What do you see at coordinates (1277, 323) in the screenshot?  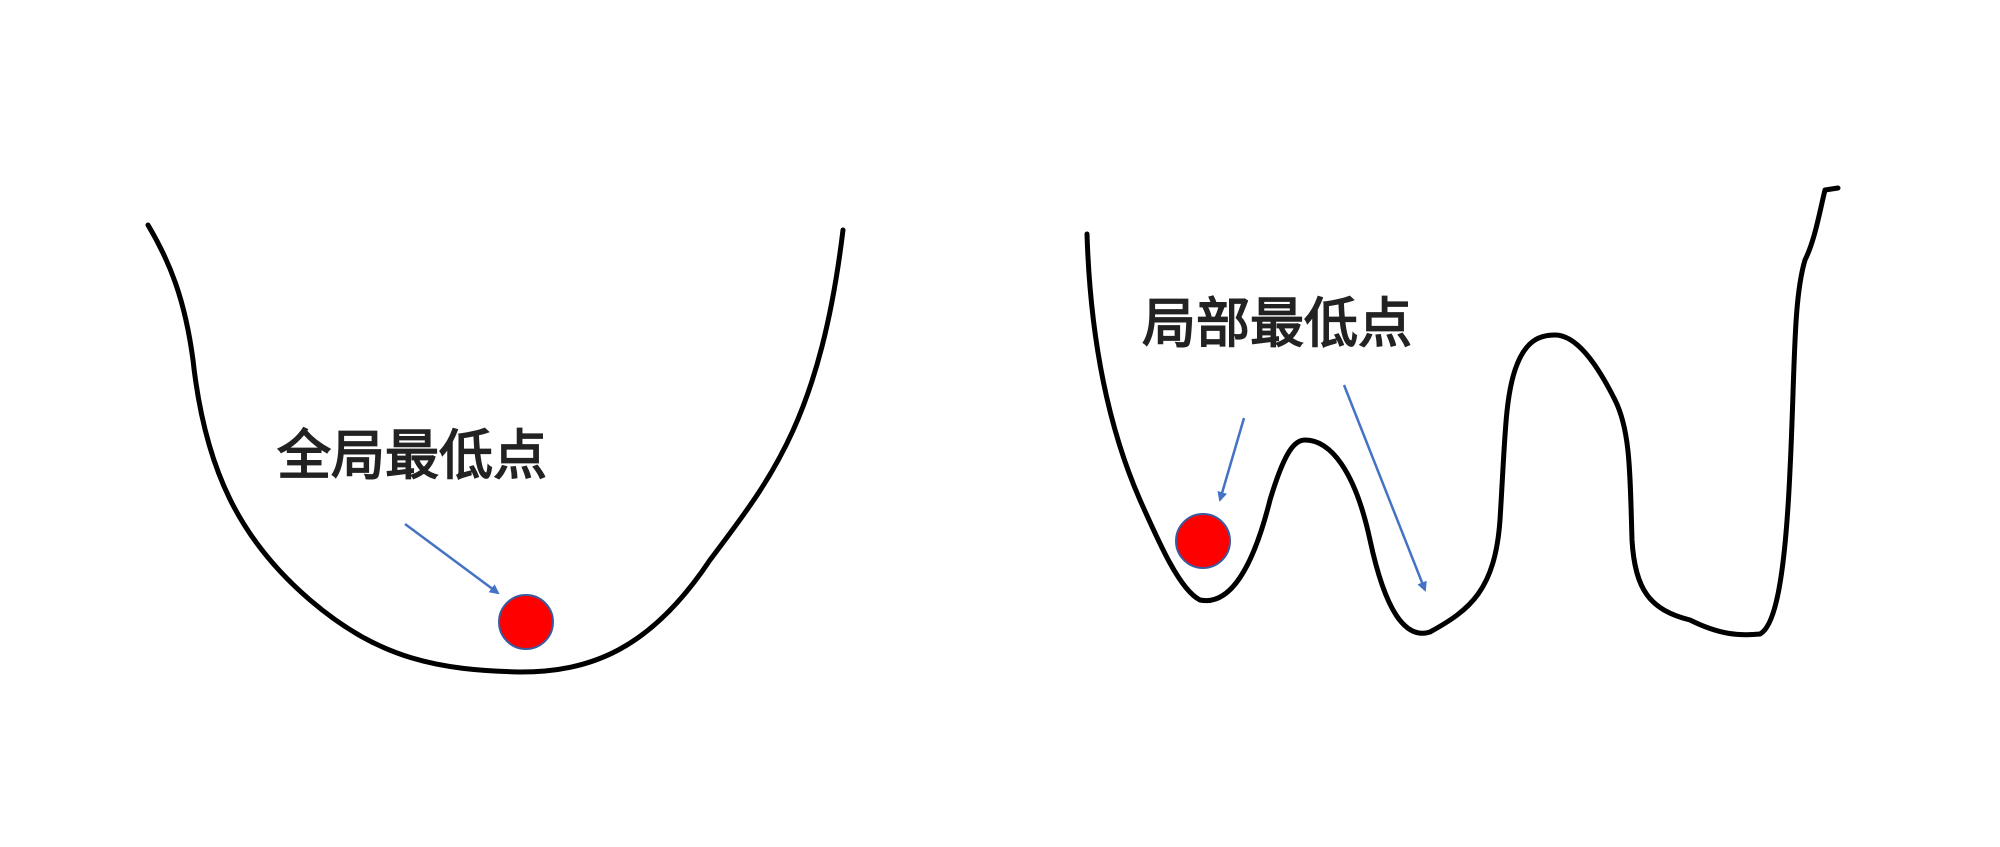 I see `local-min-label: 局部最低点` at bounding box center [1277, 323].